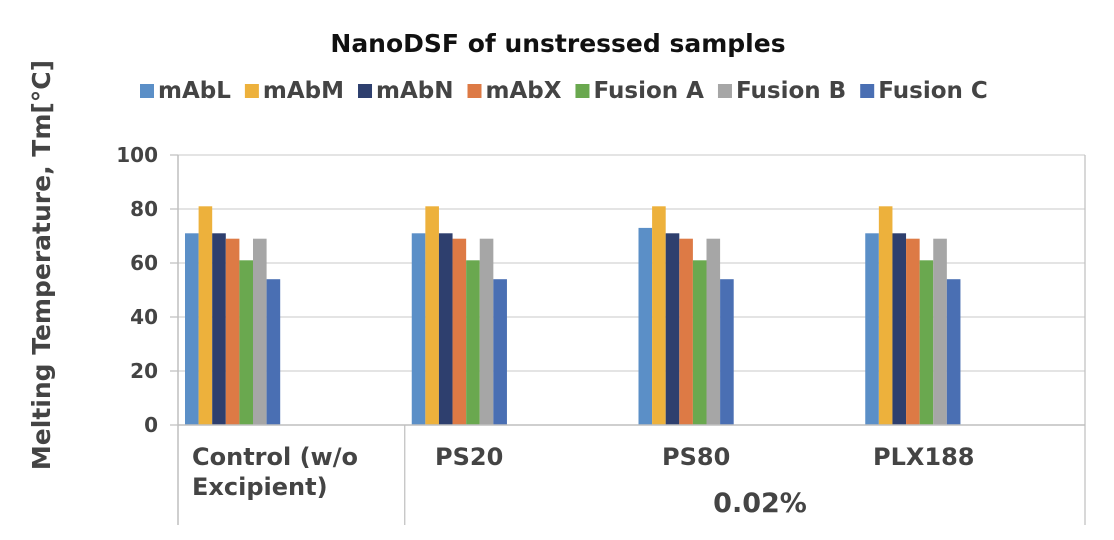  Describe the element at coordinates (151, 425) in the screenshot. I see `y-tick-label: 0` at that location.